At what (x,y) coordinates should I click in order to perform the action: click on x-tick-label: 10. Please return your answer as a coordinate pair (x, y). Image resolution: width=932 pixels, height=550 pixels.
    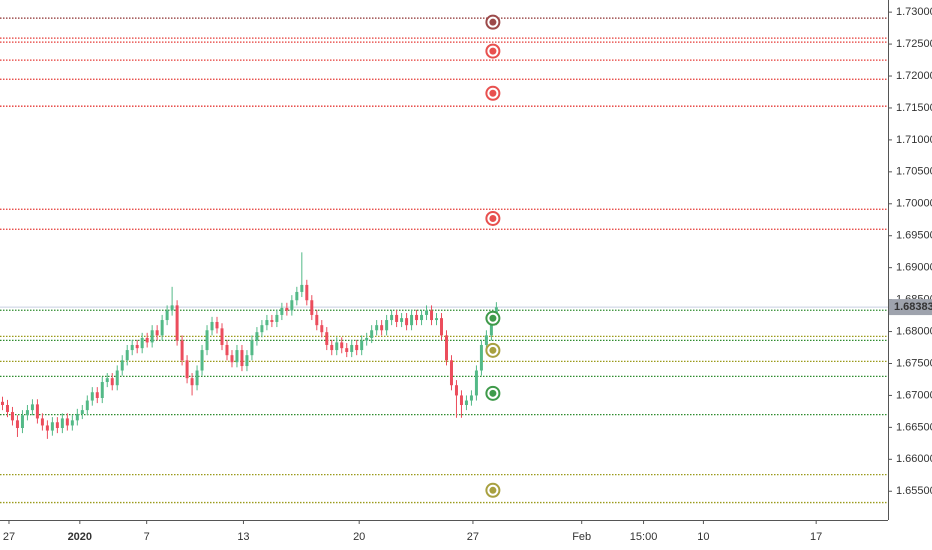
    Looking at the image, I should click on (703, 537).